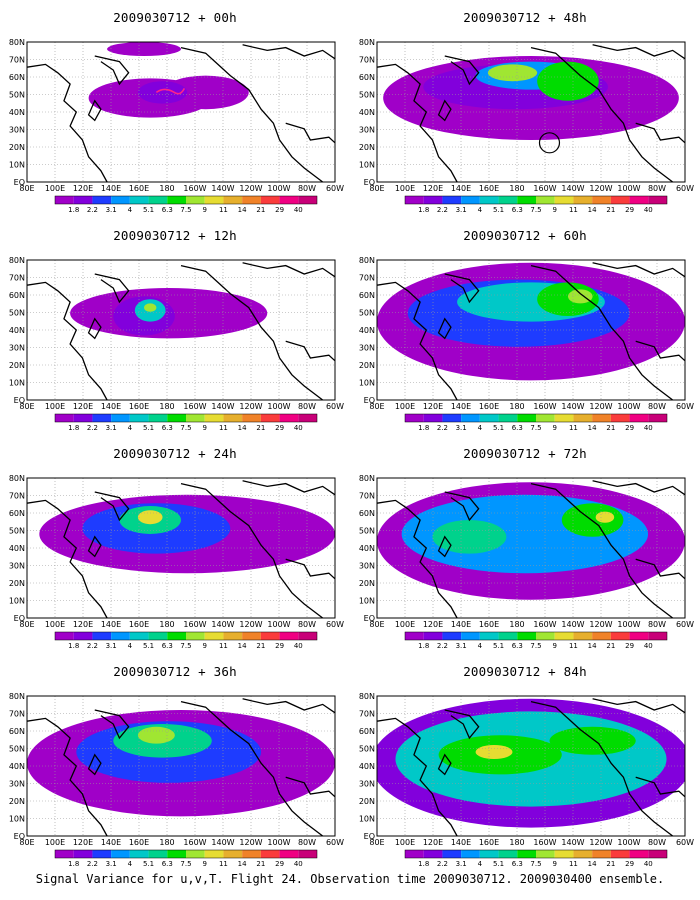  Describe the element at coordinates (376, 624) in the screenshot. I see `lon-tick-label: 80E` at that location.